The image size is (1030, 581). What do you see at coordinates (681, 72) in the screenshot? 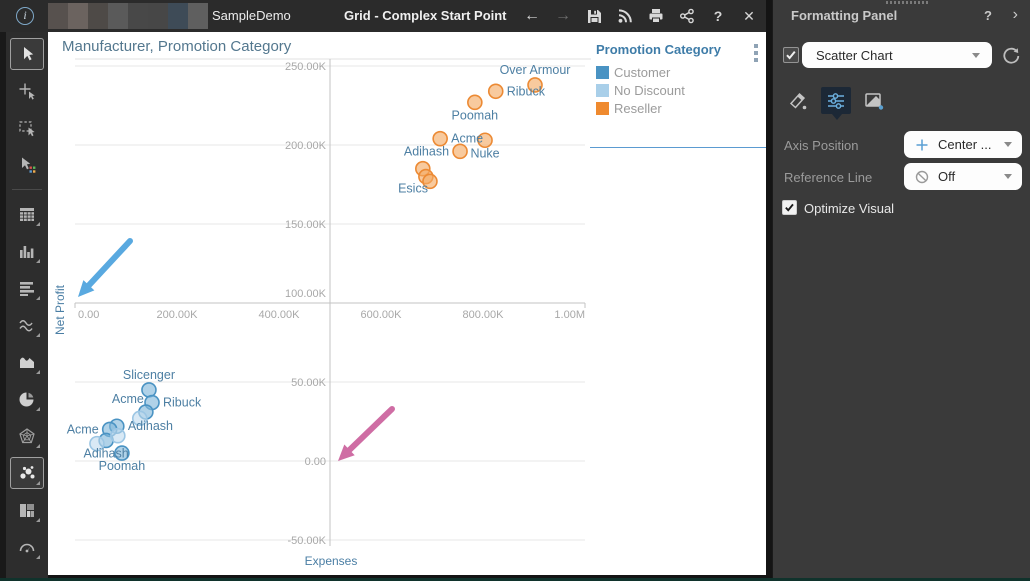
I see `legend-item: Customer` at bounding box center [681, 72].